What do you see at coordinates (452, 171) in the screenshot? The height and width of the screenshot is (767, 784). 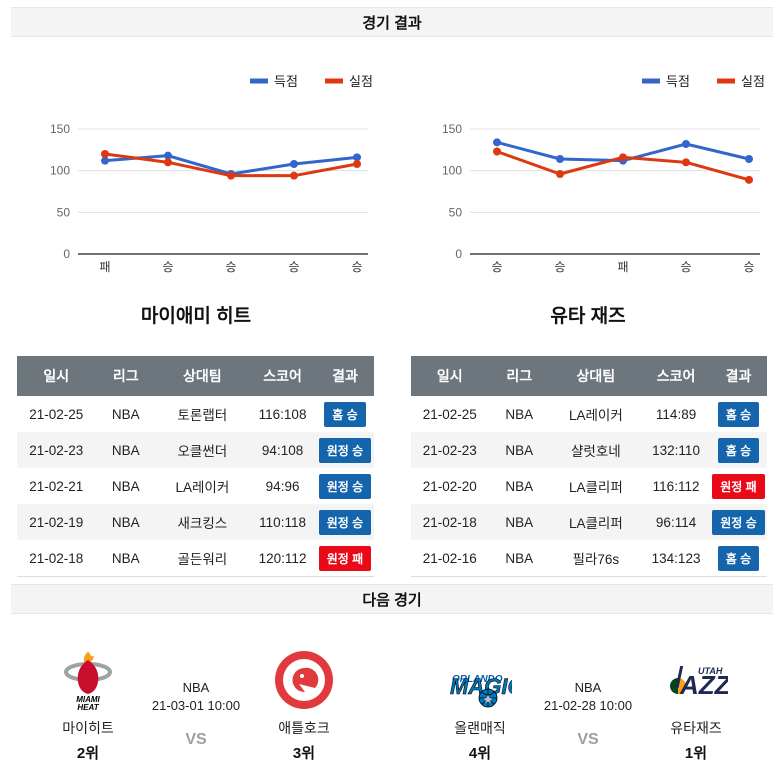 I see `y-axis-tick: 100` at bounding box center [452, 171].